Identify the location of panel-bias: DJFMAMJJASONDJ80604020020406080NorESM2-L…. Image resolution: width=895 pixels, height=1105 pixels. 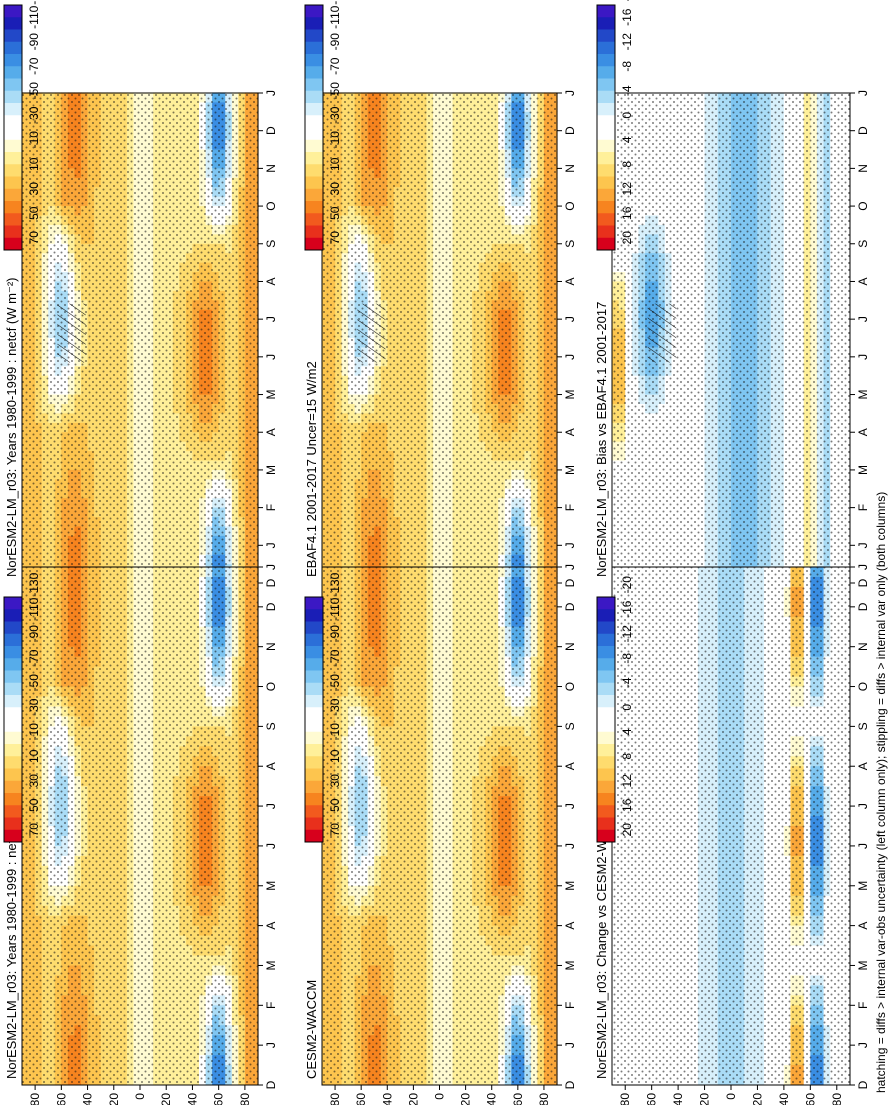
(732, 347).